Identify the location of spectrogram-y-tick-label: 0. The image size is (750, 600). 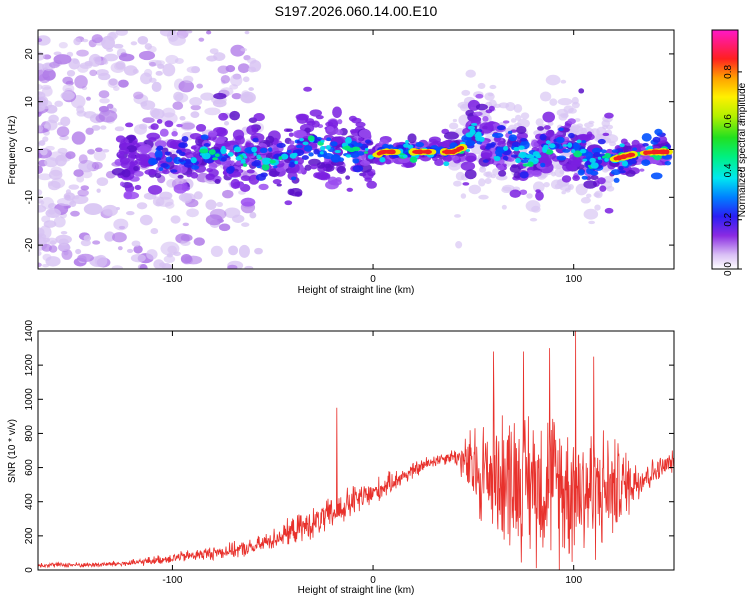
(29, 149).